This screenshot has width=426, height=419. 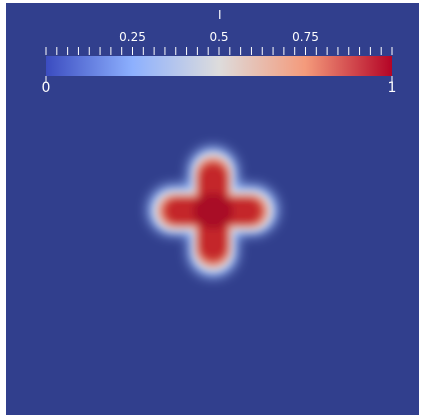 I want to click on colorbar-major-ticks, so click(x=219, y=79).